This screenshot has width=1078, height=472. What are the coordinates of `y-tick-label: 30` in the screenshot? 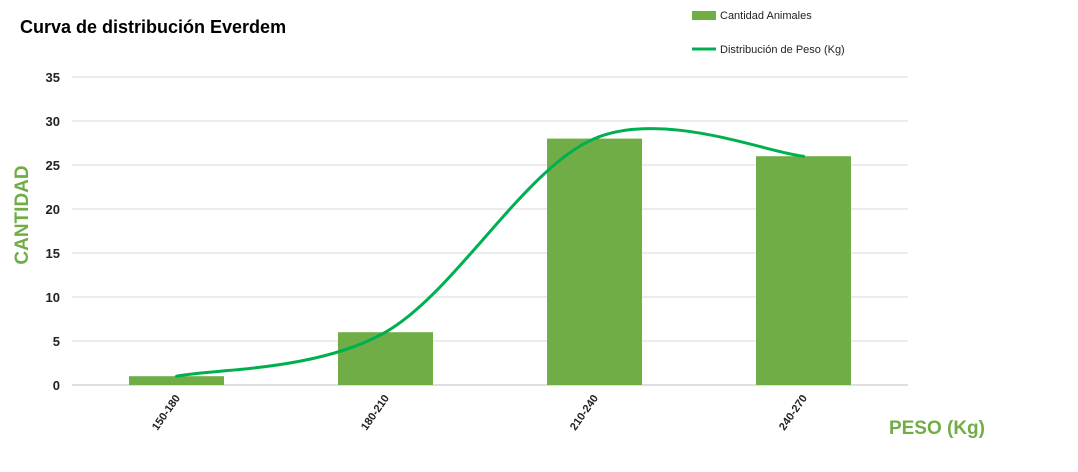 It's located at (53, 121).